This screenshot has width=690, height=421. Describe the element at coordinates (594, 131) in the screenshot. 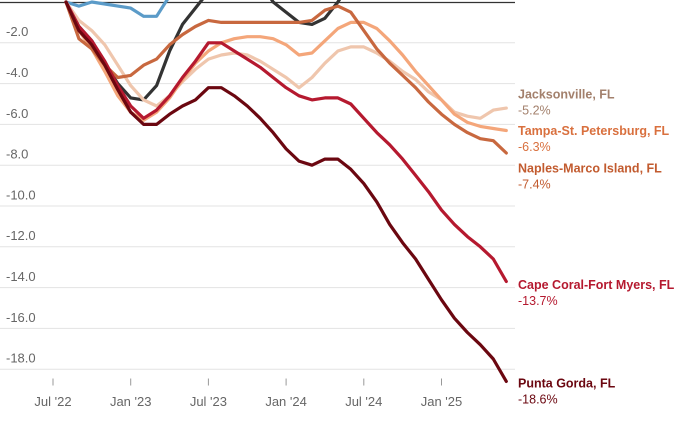

I see `series-label: Tampa-St. Petersburg, FL` at that location.